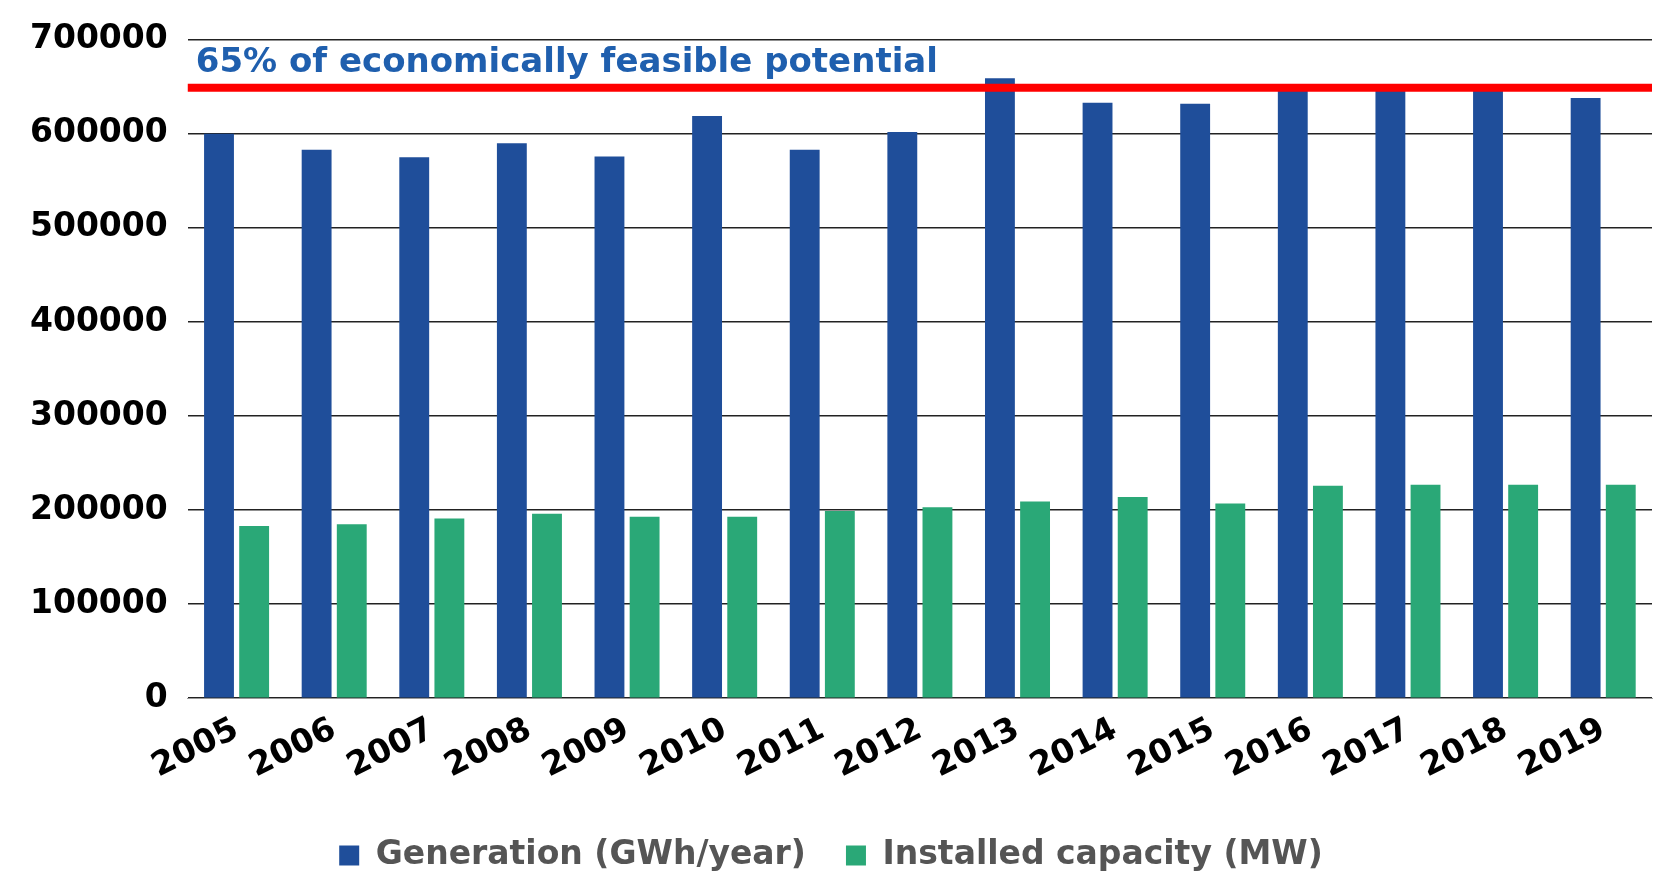 The height and width of the screenshot is (887, 1667). Describe the element at coordinates (98, 37) in the screenshot. I see `y-tick-label: 700000` at that location.